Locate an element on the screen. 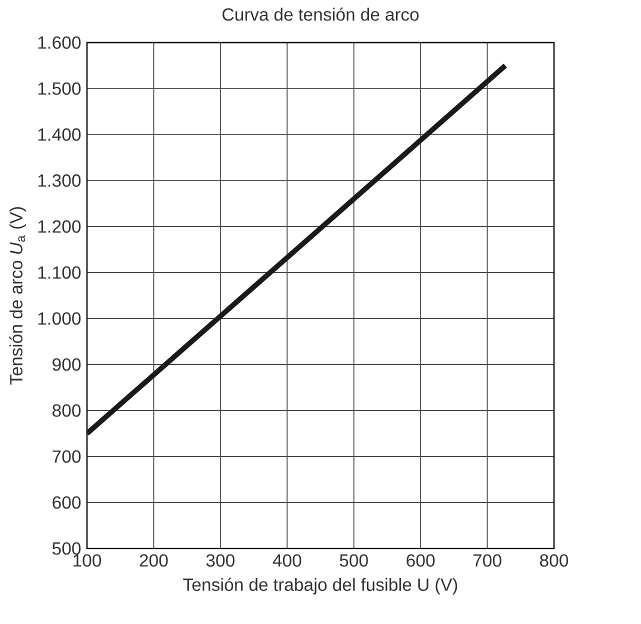 The image size is (641, 624). y-tick-label: 1.000 is located at coordinates (59, 318).